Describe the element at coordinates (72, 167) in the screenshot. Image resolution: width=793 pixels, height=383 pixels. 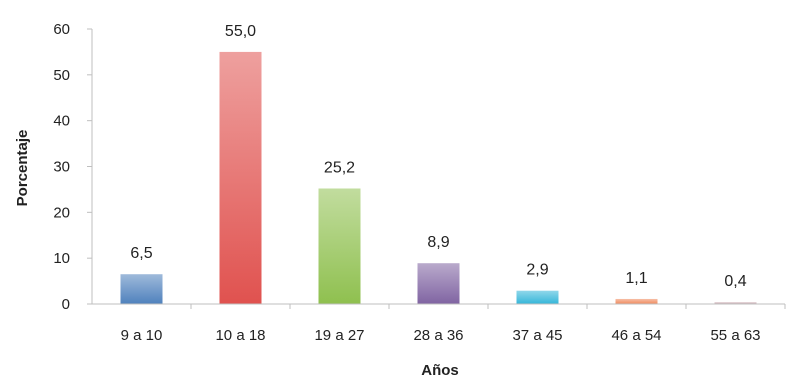
I see `y-axis: 0 10 20 30 40 50 60` at that location.